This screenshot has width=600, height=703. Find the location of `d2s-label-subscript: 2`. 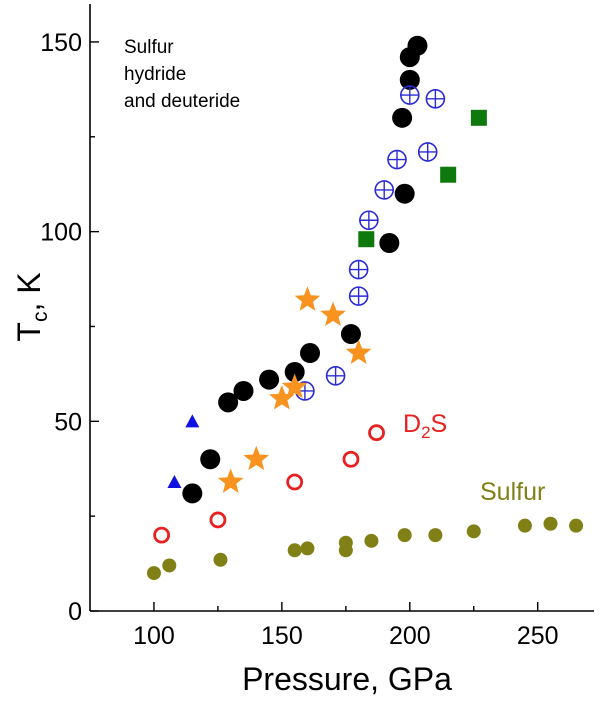

d2s-label-subscript: 2 is located at coordinates (425, 432).